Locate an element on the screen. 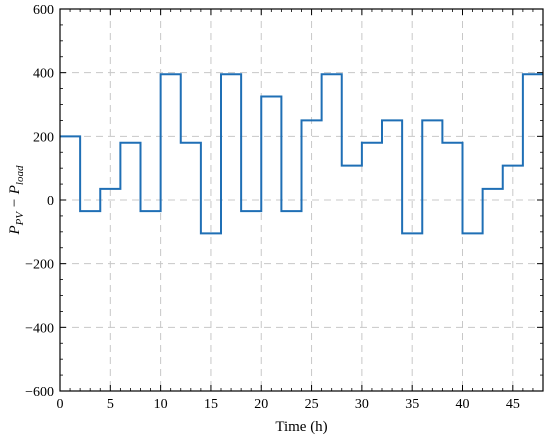 This screenshot has width=550, height=437. y-tick-label: −600 is located at coordinates (39, 392).